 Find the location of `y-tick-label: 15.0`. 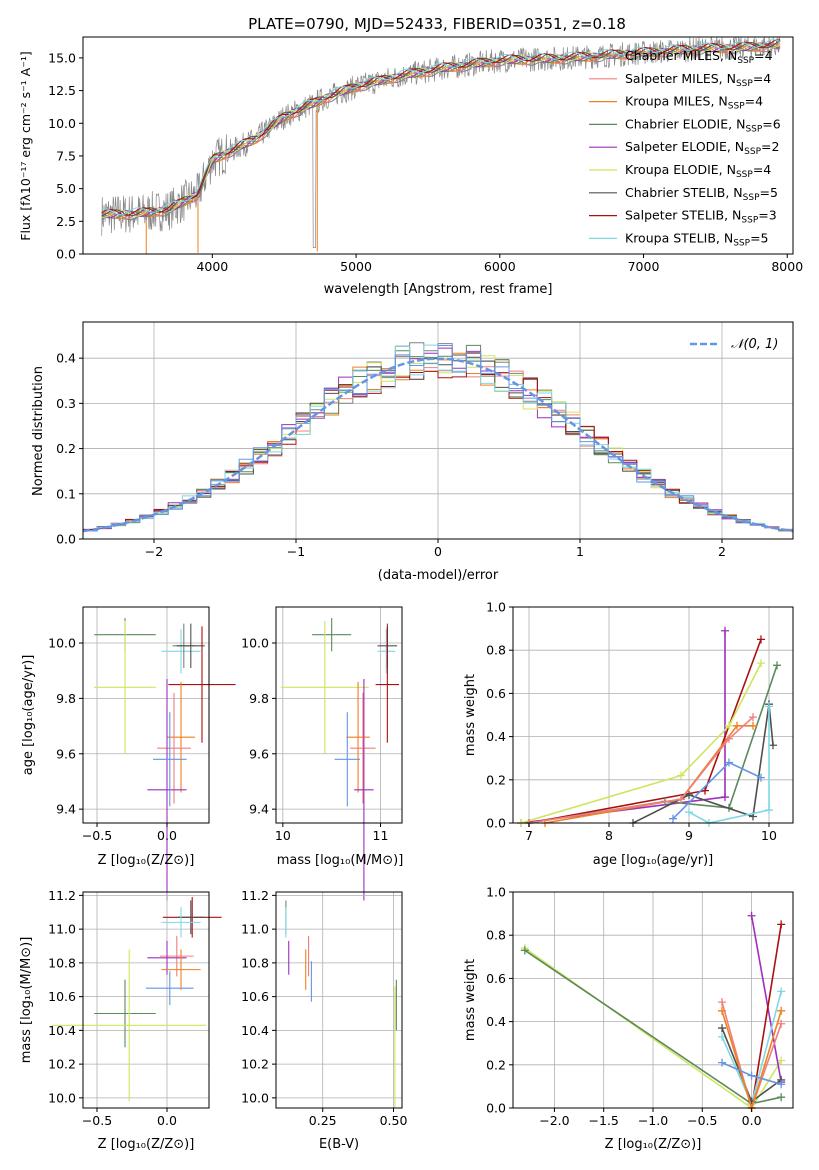

y-tick-label: 15.0 is located at coordinates (62, 57).